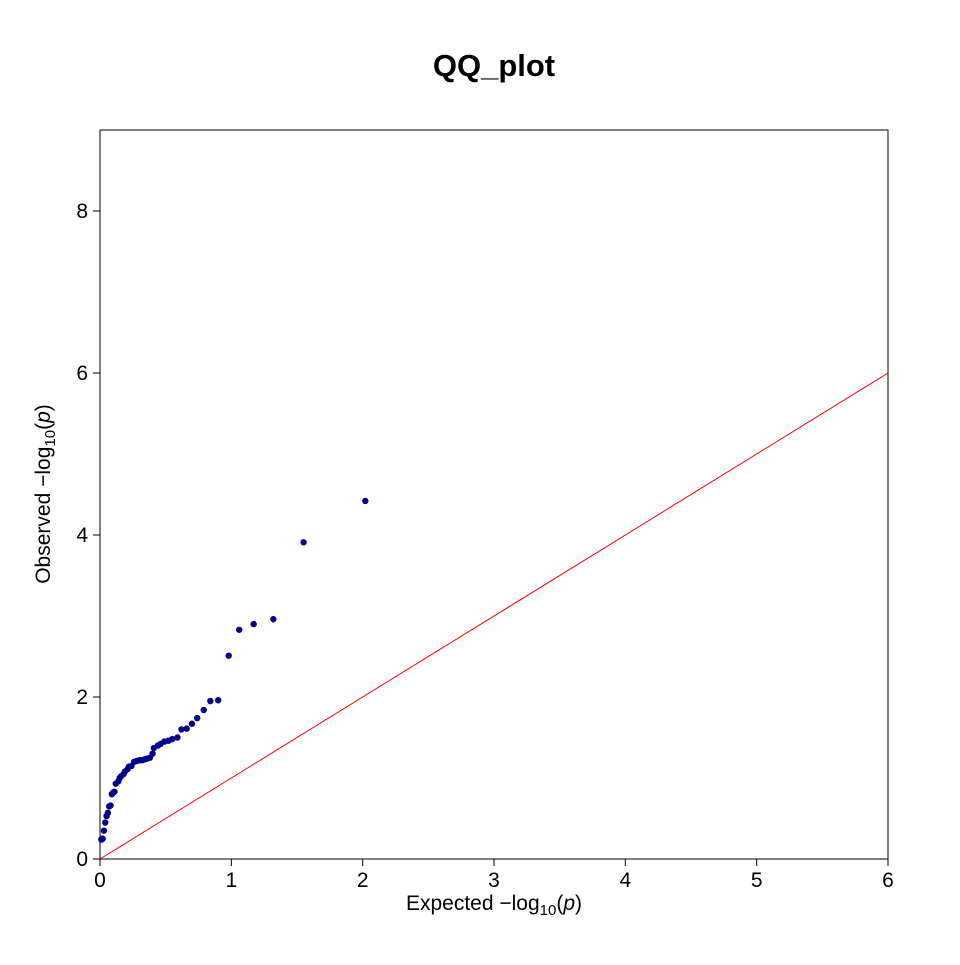 The image size is (960, 965). What do you see at coordinates (548, 910) in the screenshot?
I see `x-axis-label-sub: 10` at bounding box center [548, 910].